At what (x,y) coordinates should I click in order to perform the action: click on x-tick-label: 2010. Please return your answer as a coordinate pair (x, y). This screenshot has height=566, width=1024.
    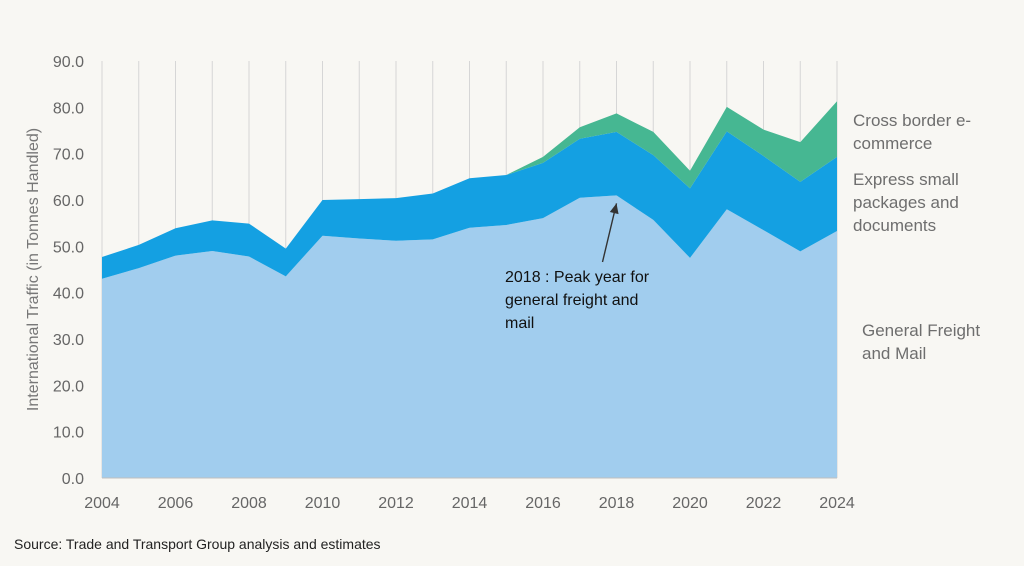
    Looking at the image, I should click on (323, 503).